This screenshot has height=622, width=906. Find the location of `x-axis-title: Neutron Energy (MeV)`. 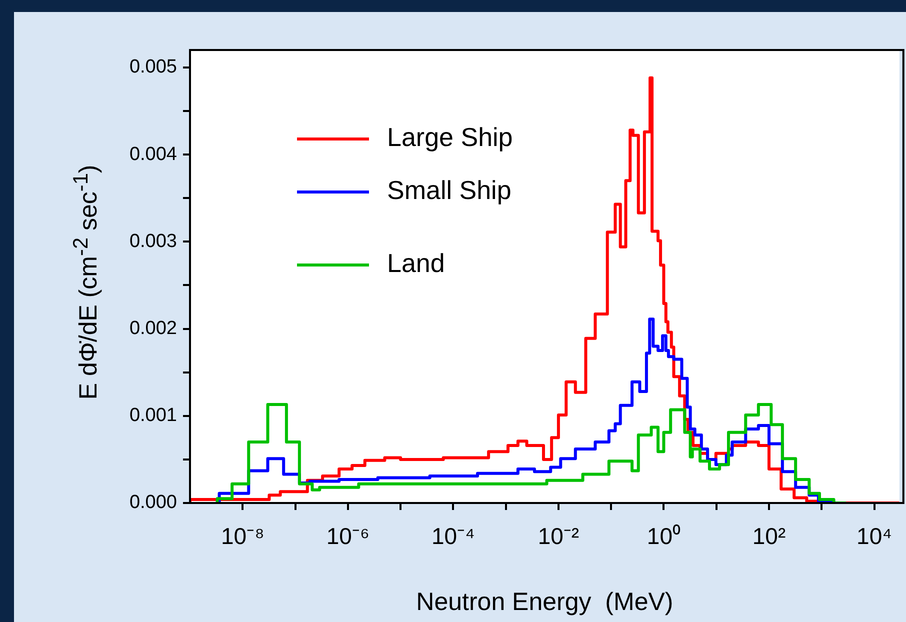

x-axis-title: Neutron Energy (MeV) is located at coordinates (545, 602).